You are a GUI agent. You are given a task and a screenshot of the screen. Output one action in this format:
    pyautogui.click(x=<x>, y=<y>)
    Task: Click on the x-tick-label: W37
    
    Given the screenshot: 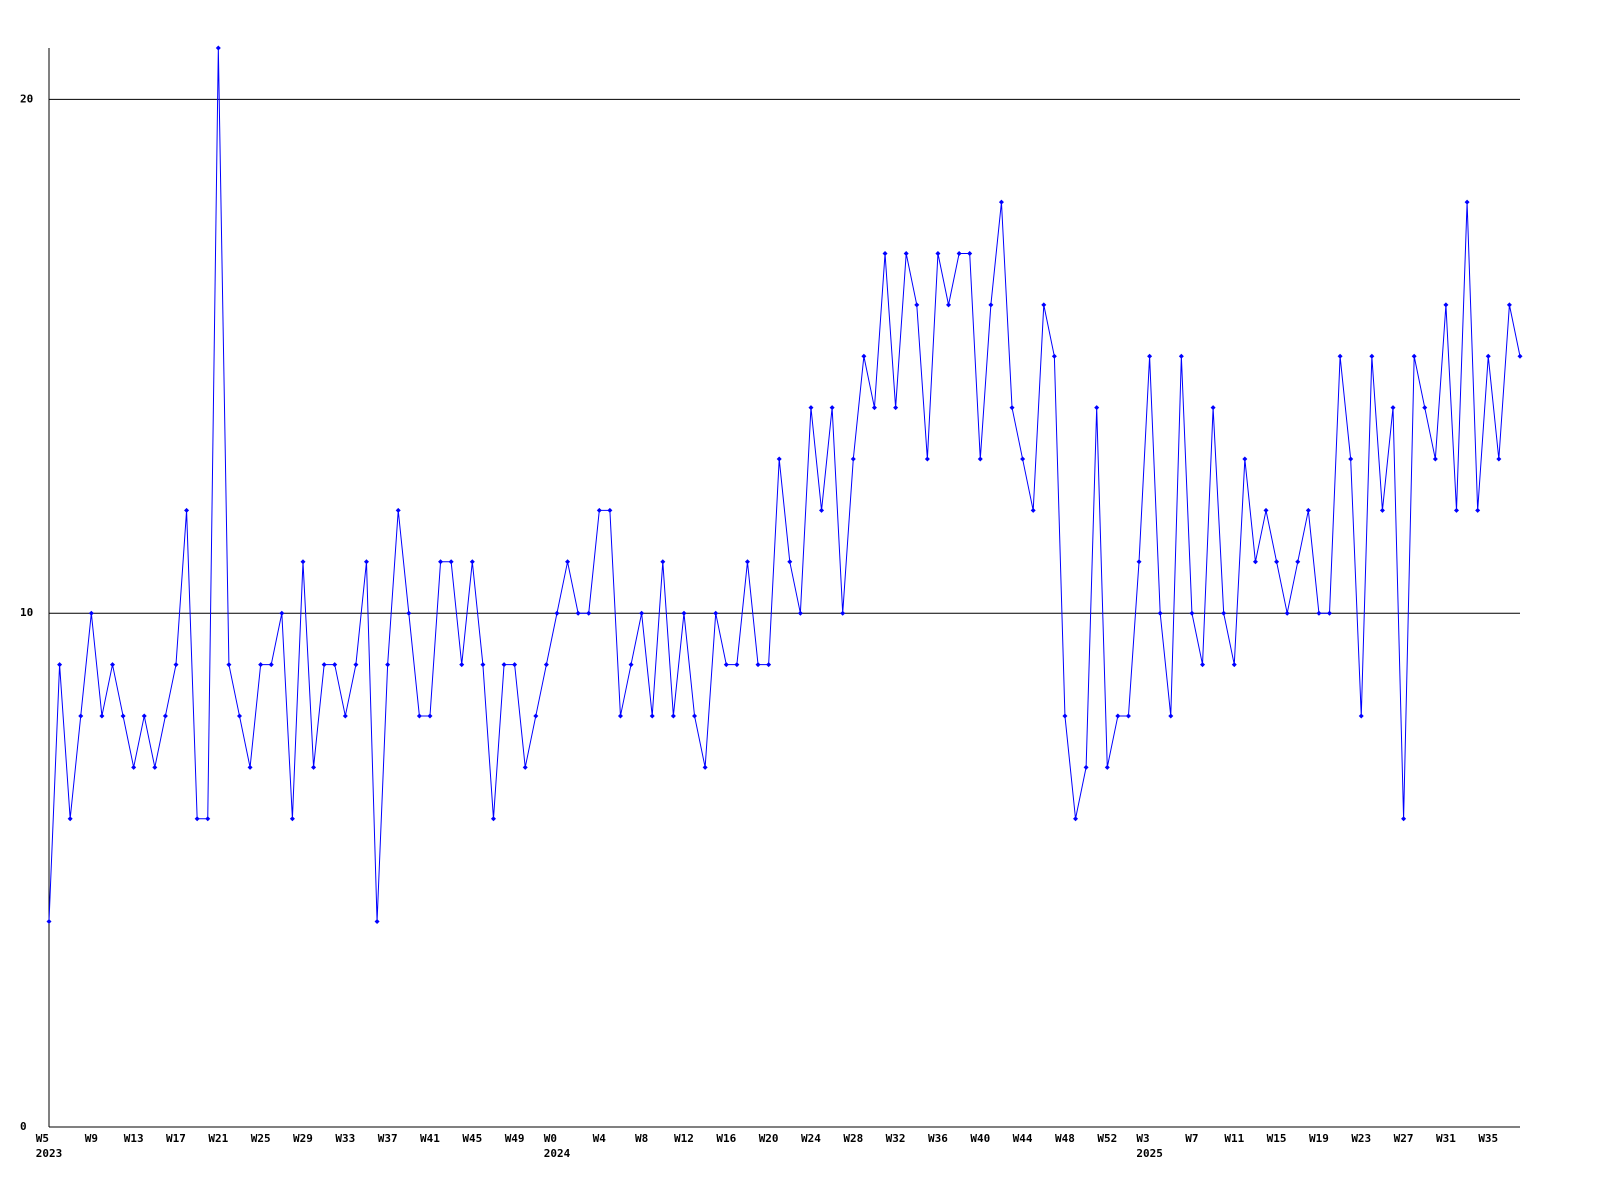 What is the action you would take?
    pyautogui.click(x=387, y=1138)
    